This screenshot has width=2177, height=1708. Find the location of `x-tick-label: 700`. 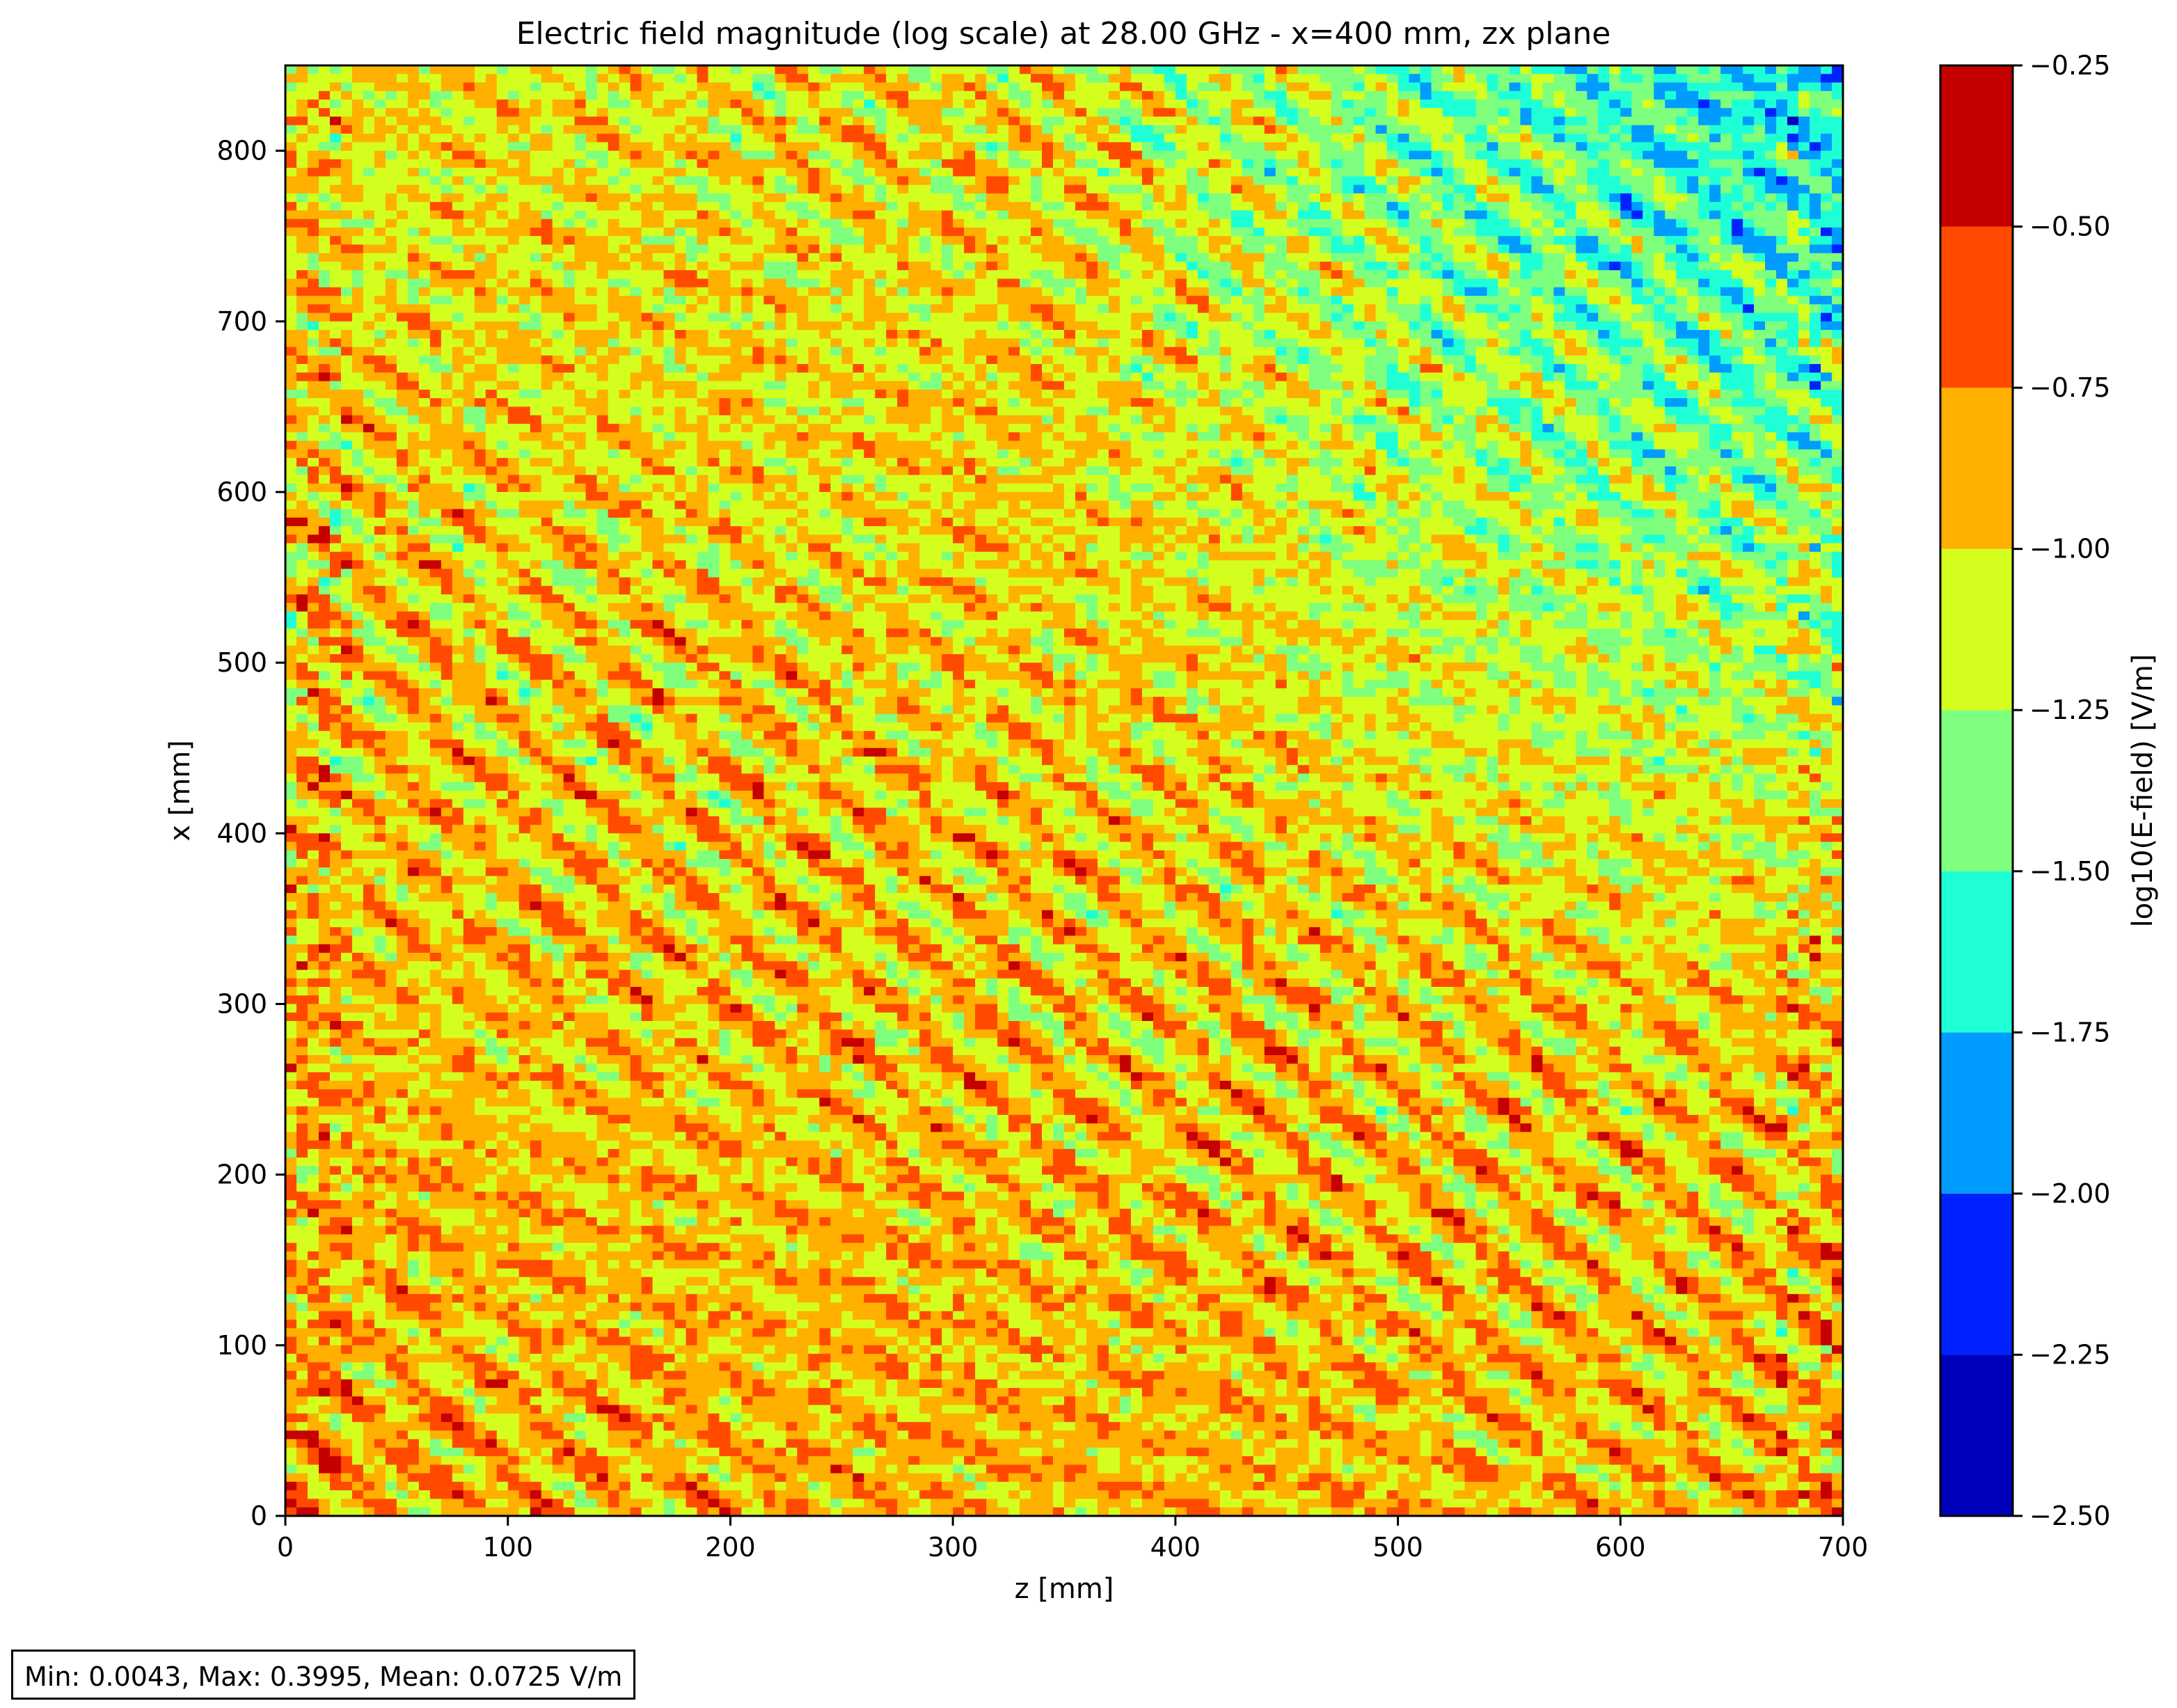

x-tick-label: 700 is located at coordinates (1843, 1547).